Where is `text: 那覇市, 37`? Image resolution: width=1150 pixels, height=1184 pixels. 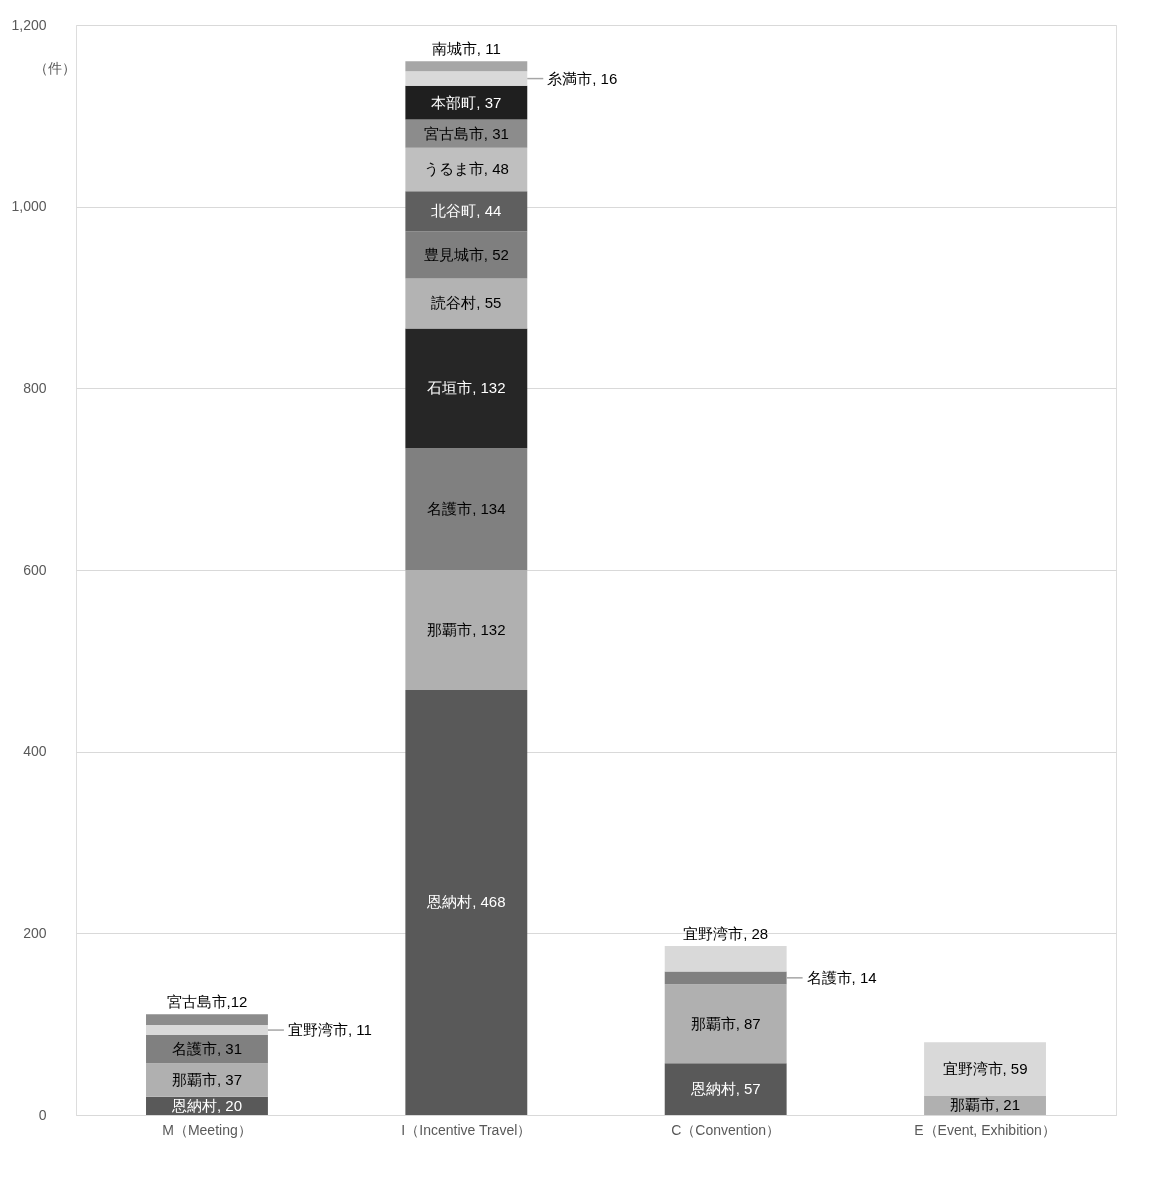 text: 那覇市, 37 is located at coordinates (206, 1080).